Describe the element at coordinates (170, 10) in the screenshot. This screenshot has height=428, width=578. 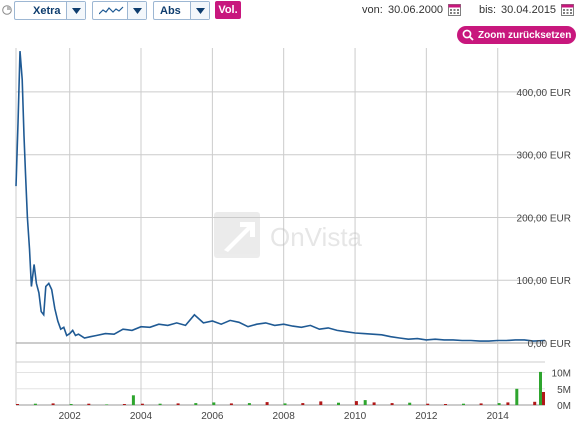
I see `scale-select-value: Abs` at that location.